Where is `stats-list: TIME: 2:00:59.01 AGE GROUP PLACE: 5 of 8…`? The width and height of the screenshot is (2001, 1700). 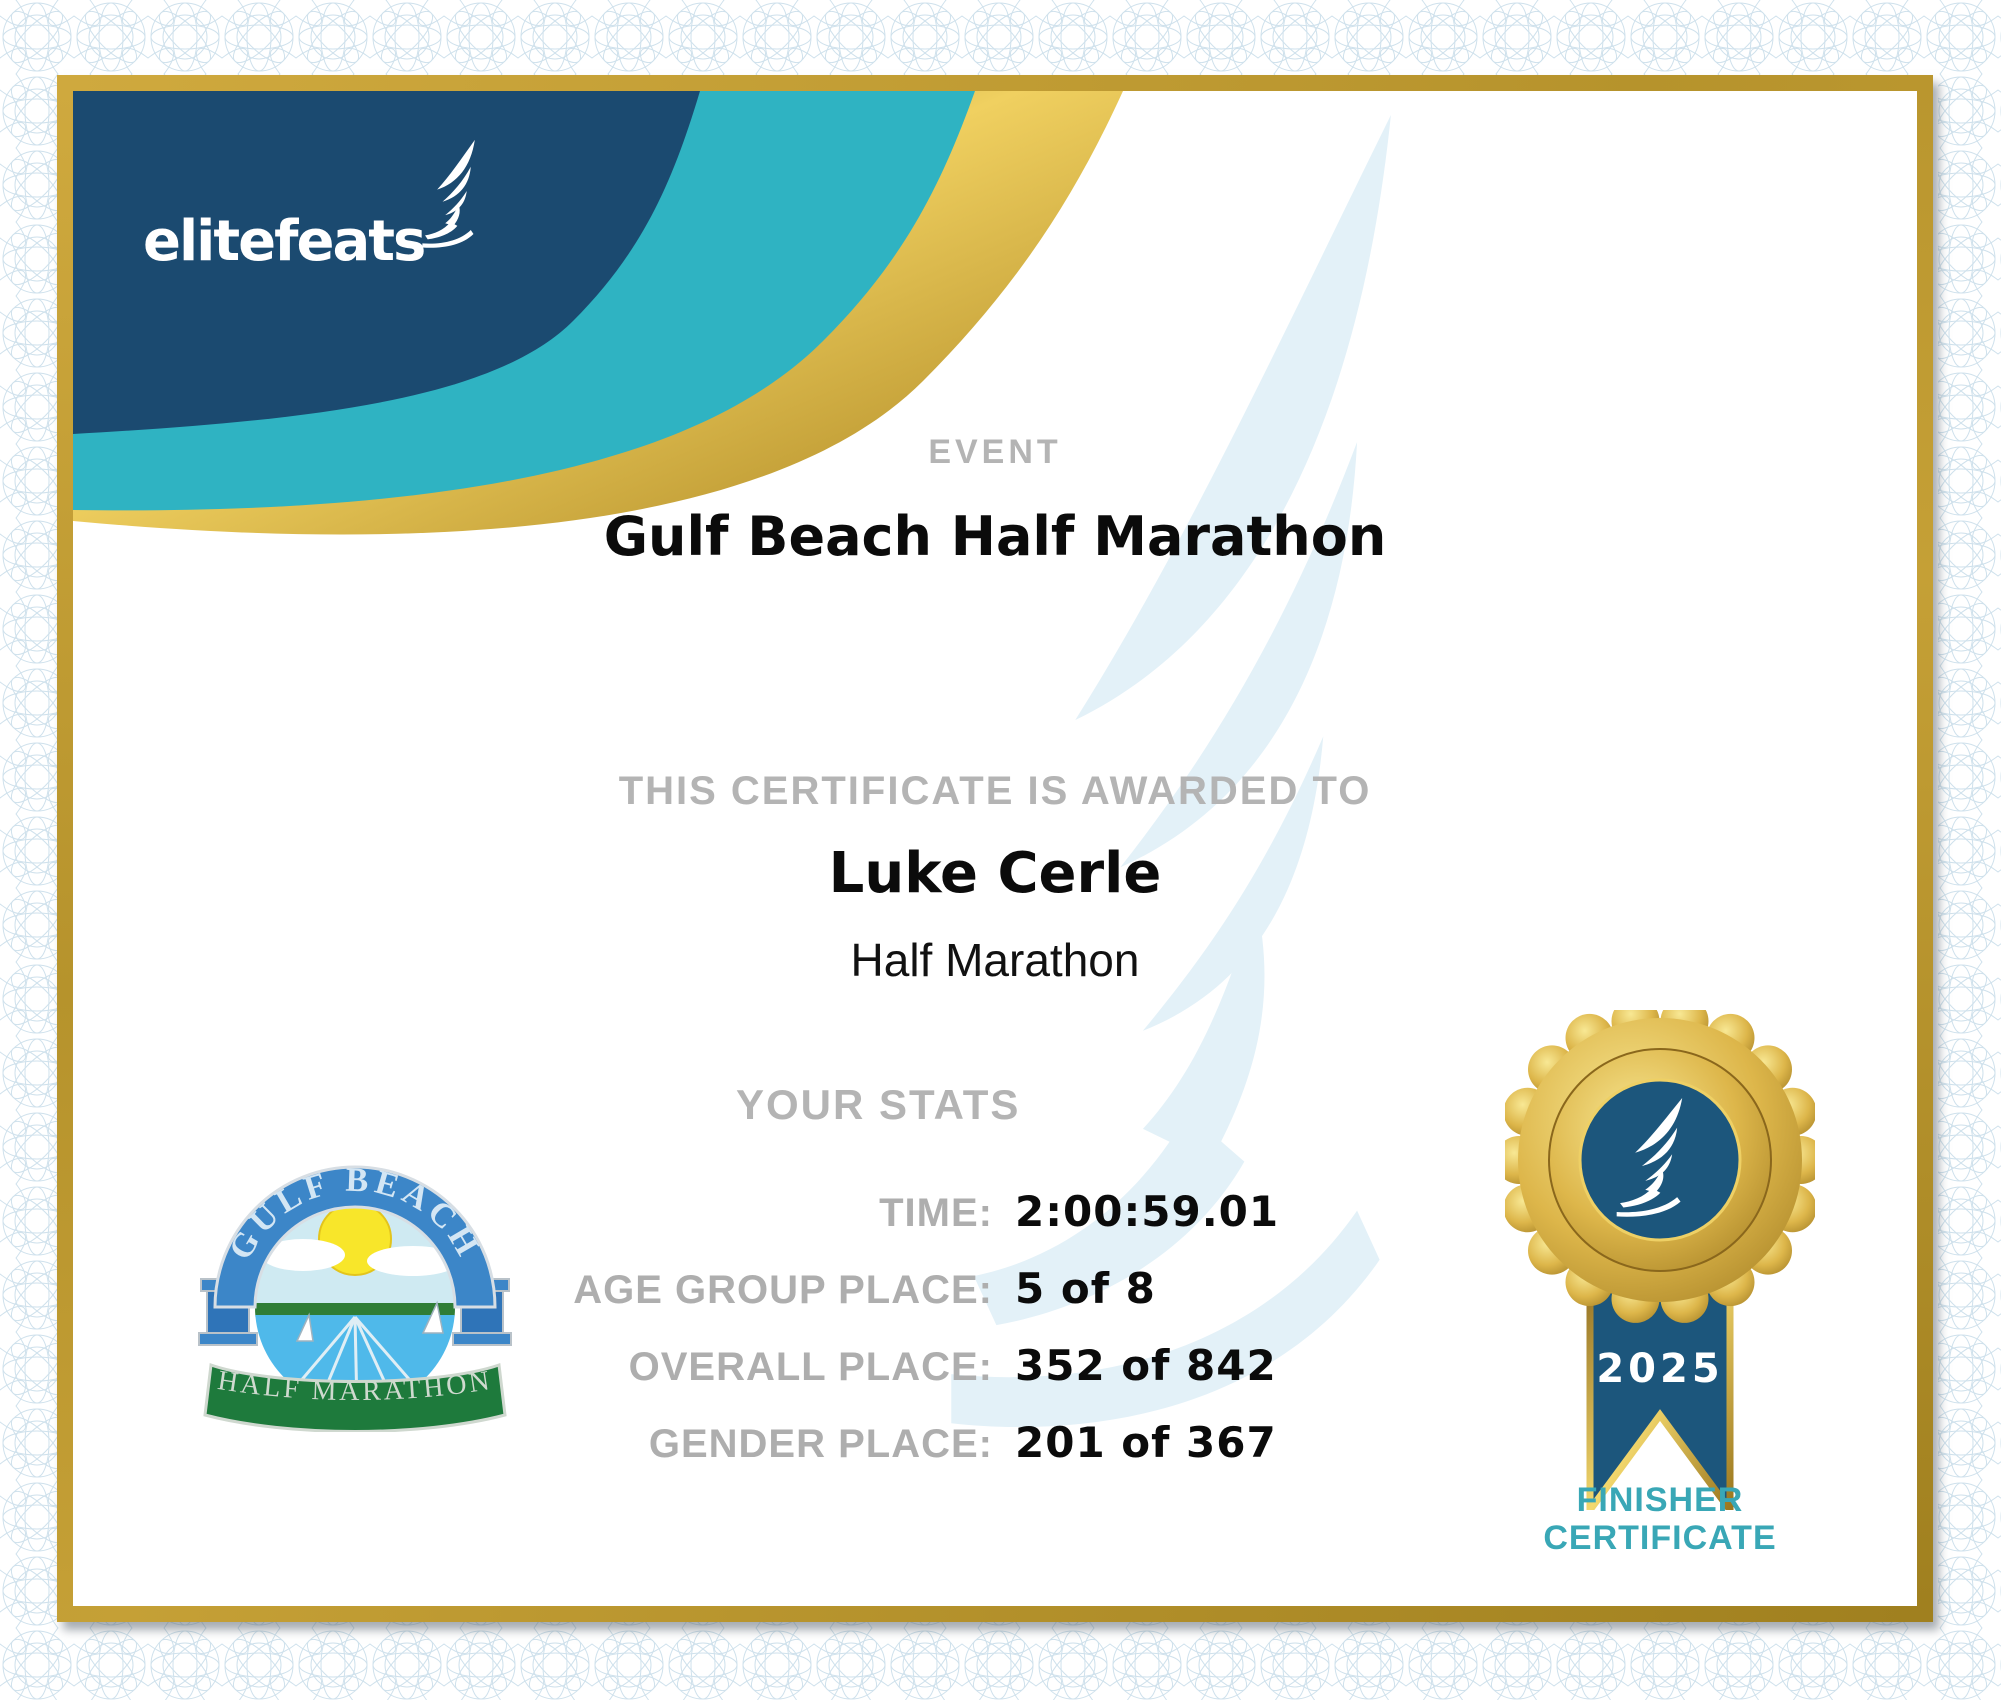
stats-list: TIME: 2:00:59.01 AGE GROUP PLACE: 5 of 8… is located at coordinates (821, 1327).